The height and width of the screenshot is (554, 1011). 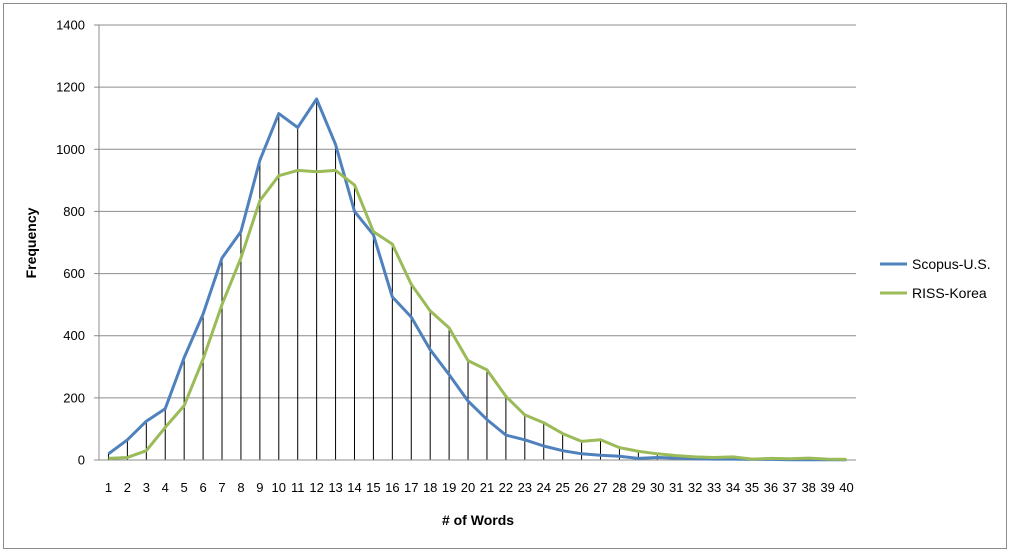 What do you see at coordinates (676, 487) in the screenshot?
I see `x-tick-label: 31` at bounding box center [676, 487].